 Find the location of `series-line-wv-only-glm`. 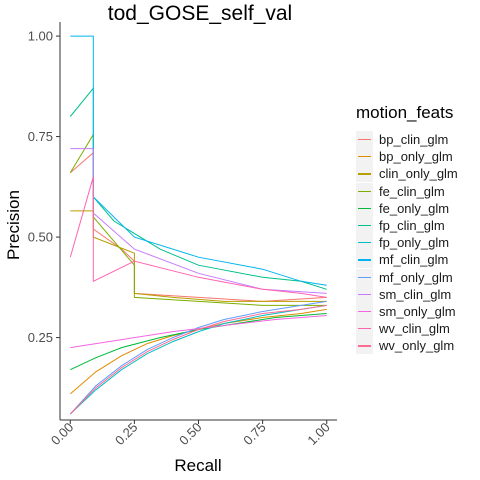

series-line-wv-only-glm is located at coordinates (198, 359).